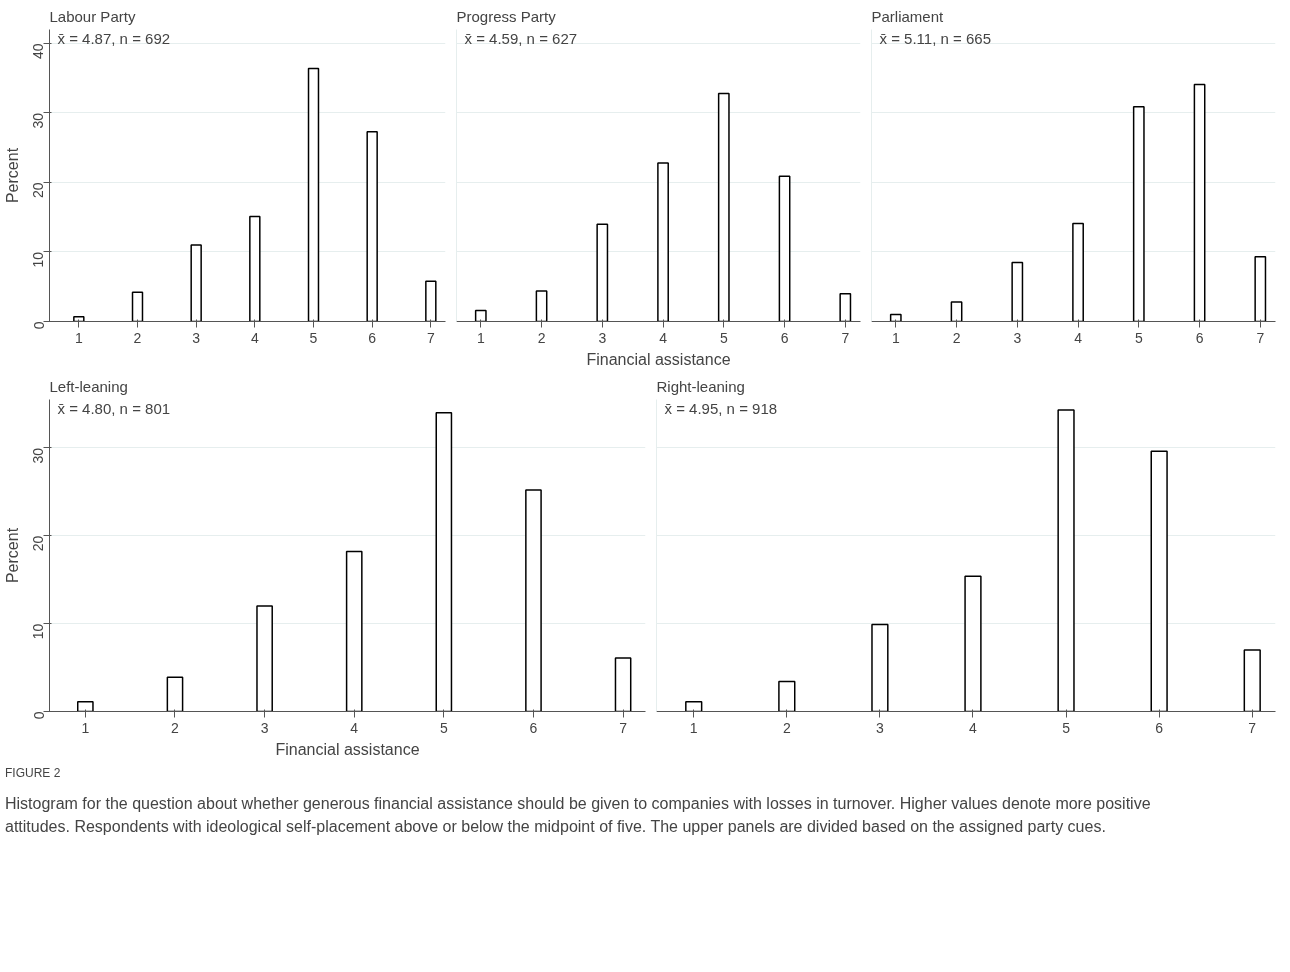 This screenshot has width=1290, height=972. What do you see at coordinates (506, 16) in the screenshot?
I see `chart-title: Progress Party` at bounding box center [506, 16].